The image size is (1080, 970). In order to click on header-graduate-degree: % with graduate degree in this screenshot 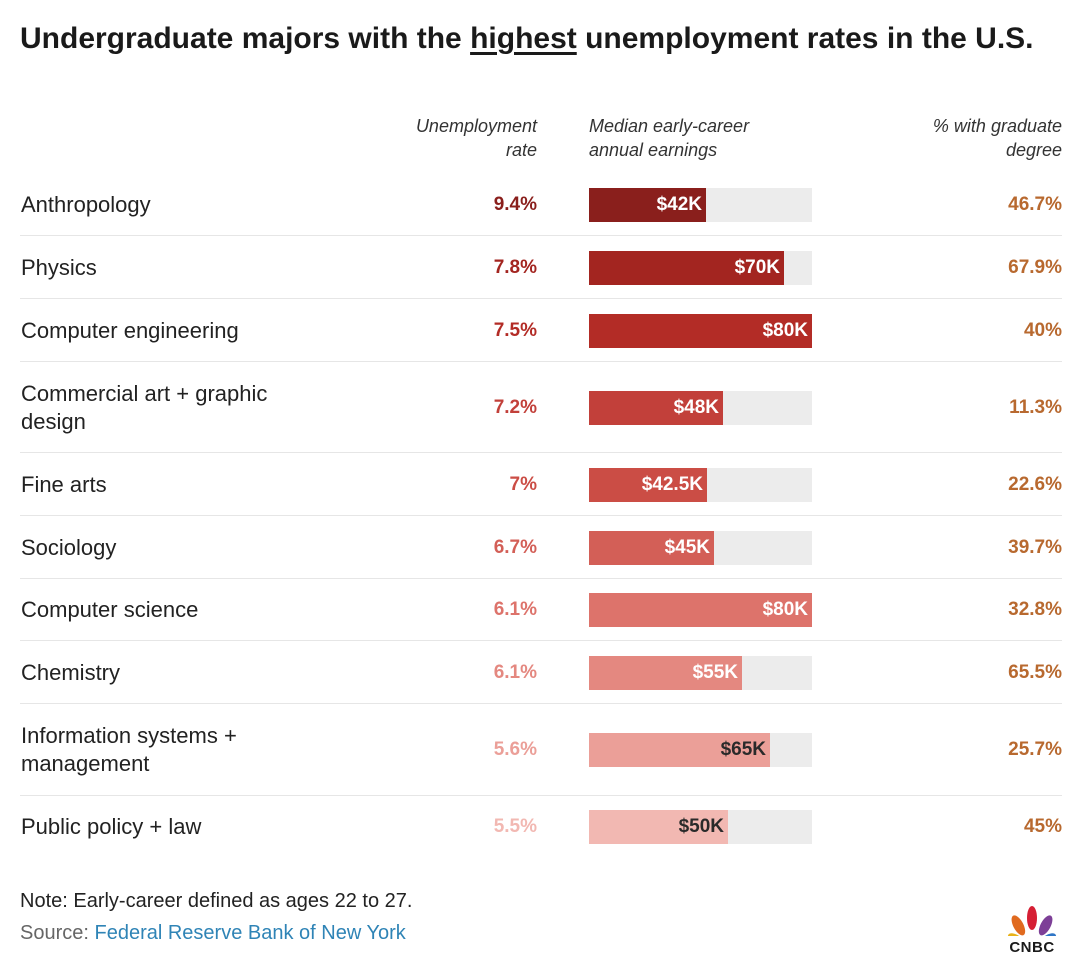, I will do `click(961, 138)`.